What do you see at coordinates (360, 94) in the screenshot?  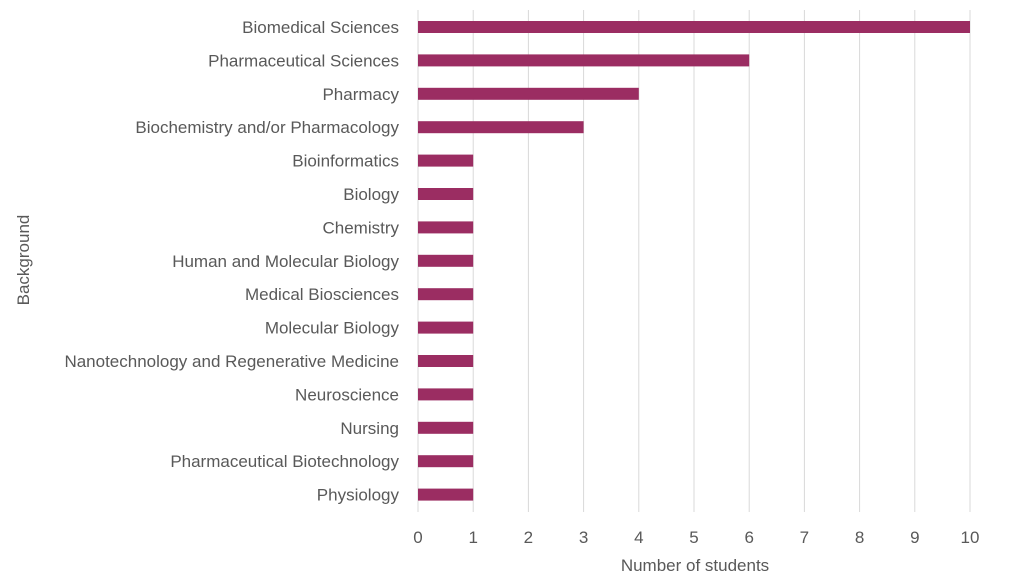 I see `category-label: Pharmacy` at bounding box center [360, 94].